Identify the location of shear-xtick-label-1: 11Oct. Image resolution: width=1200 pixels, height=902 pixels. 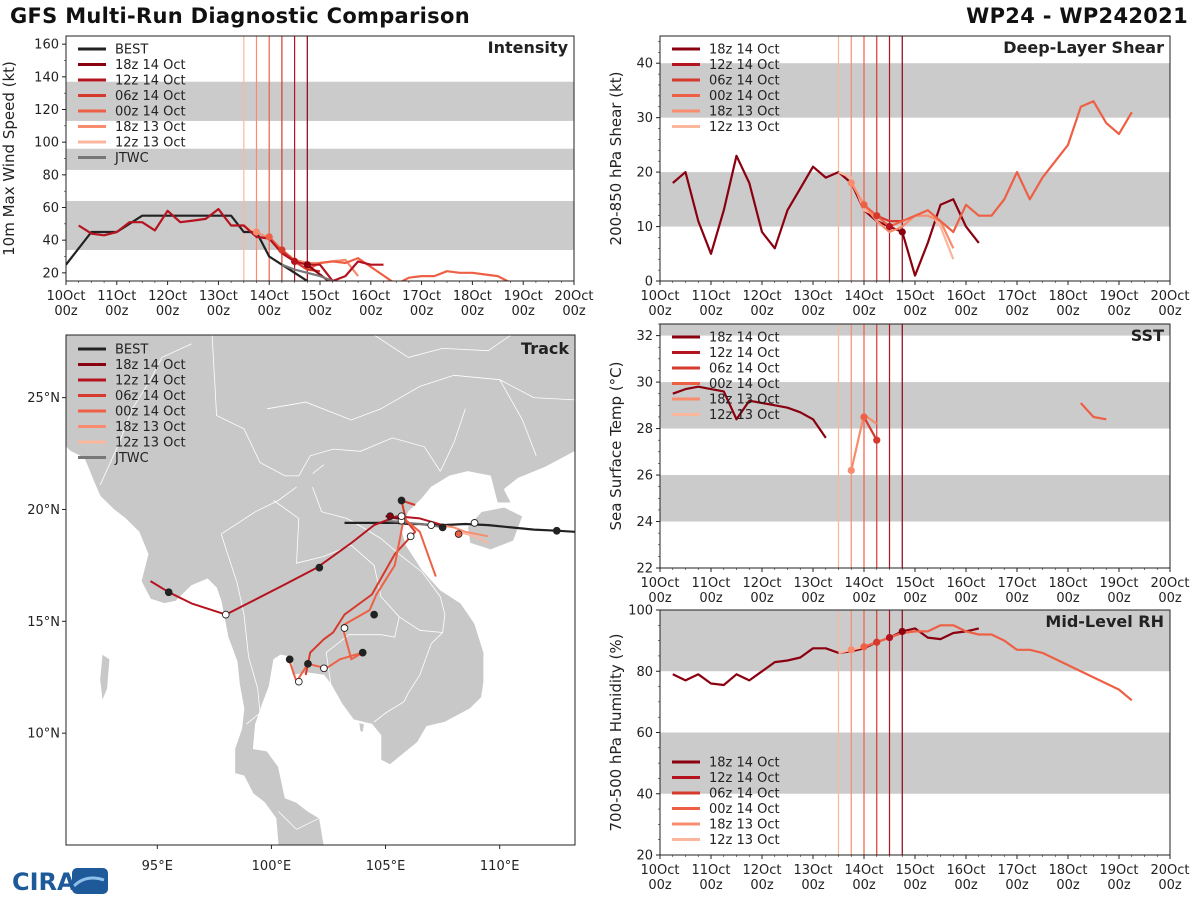
(710, 296).